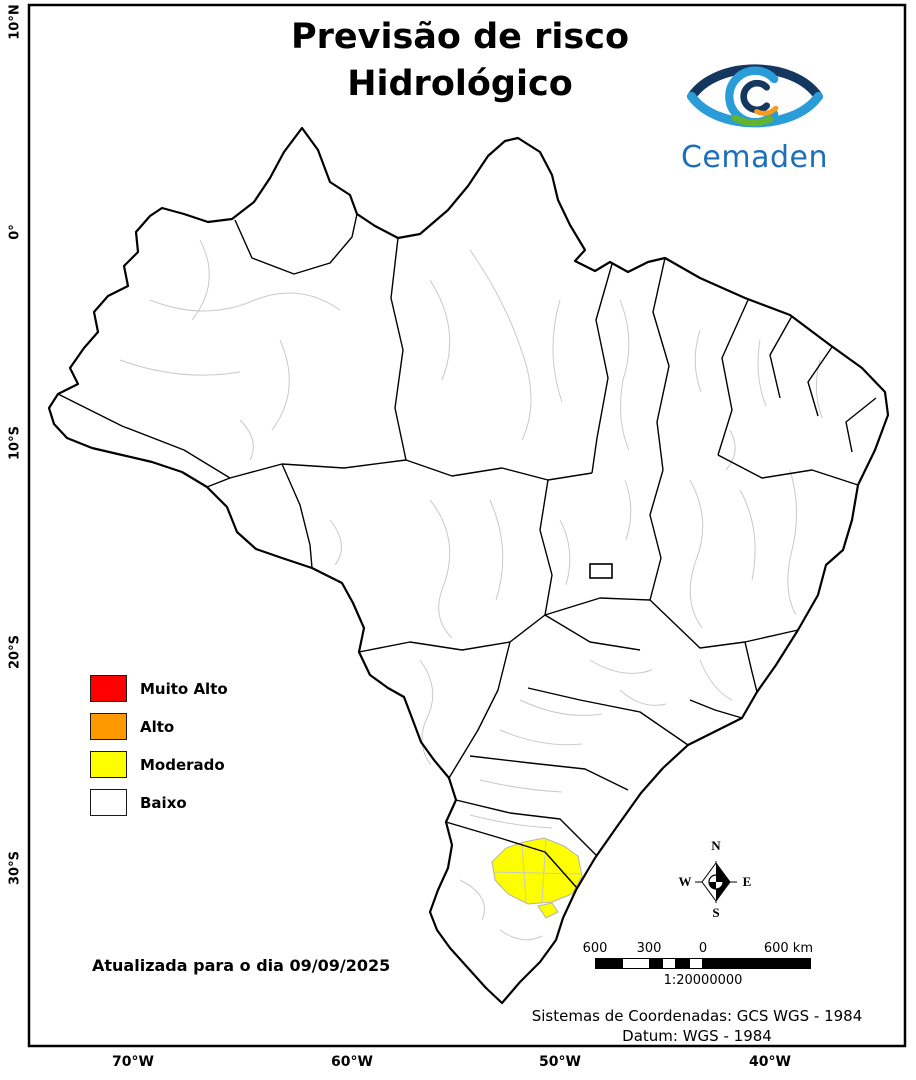 The height and width of the screenshot is (1080, 916). I want to click on datum-line: Datum: WGS - 1984, so click(697, 1036).